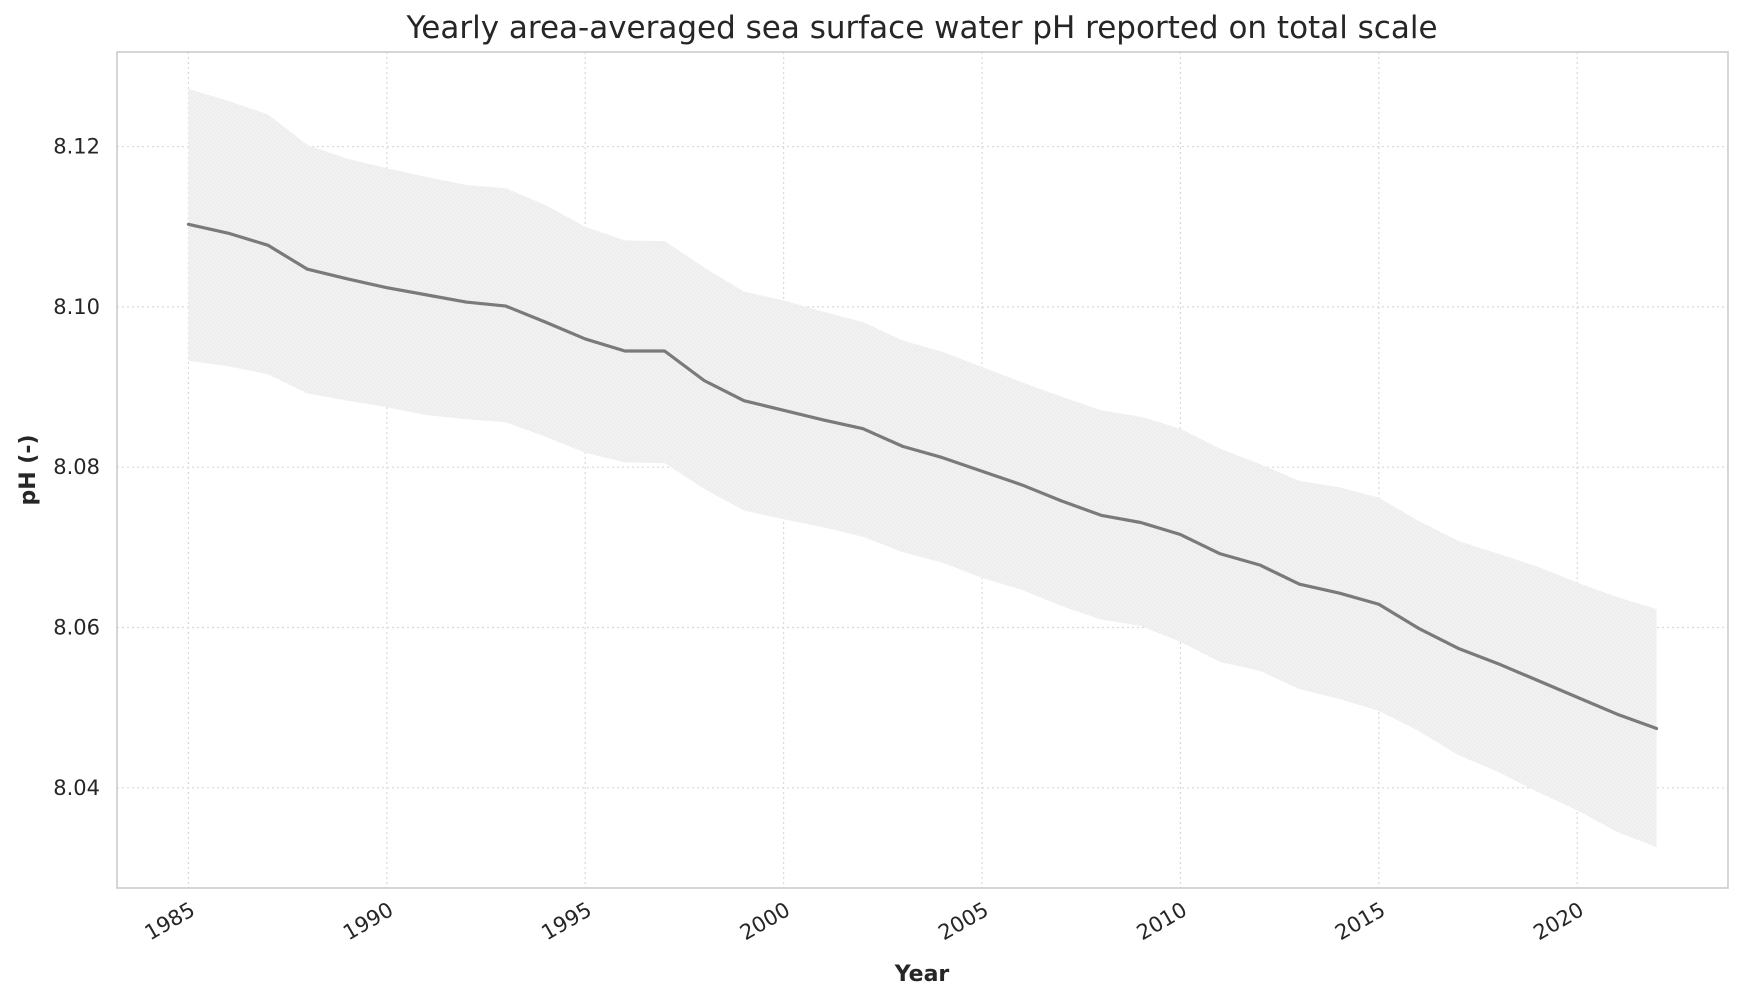  I want to click on x-tick-label: 2000, so click(765, 922).